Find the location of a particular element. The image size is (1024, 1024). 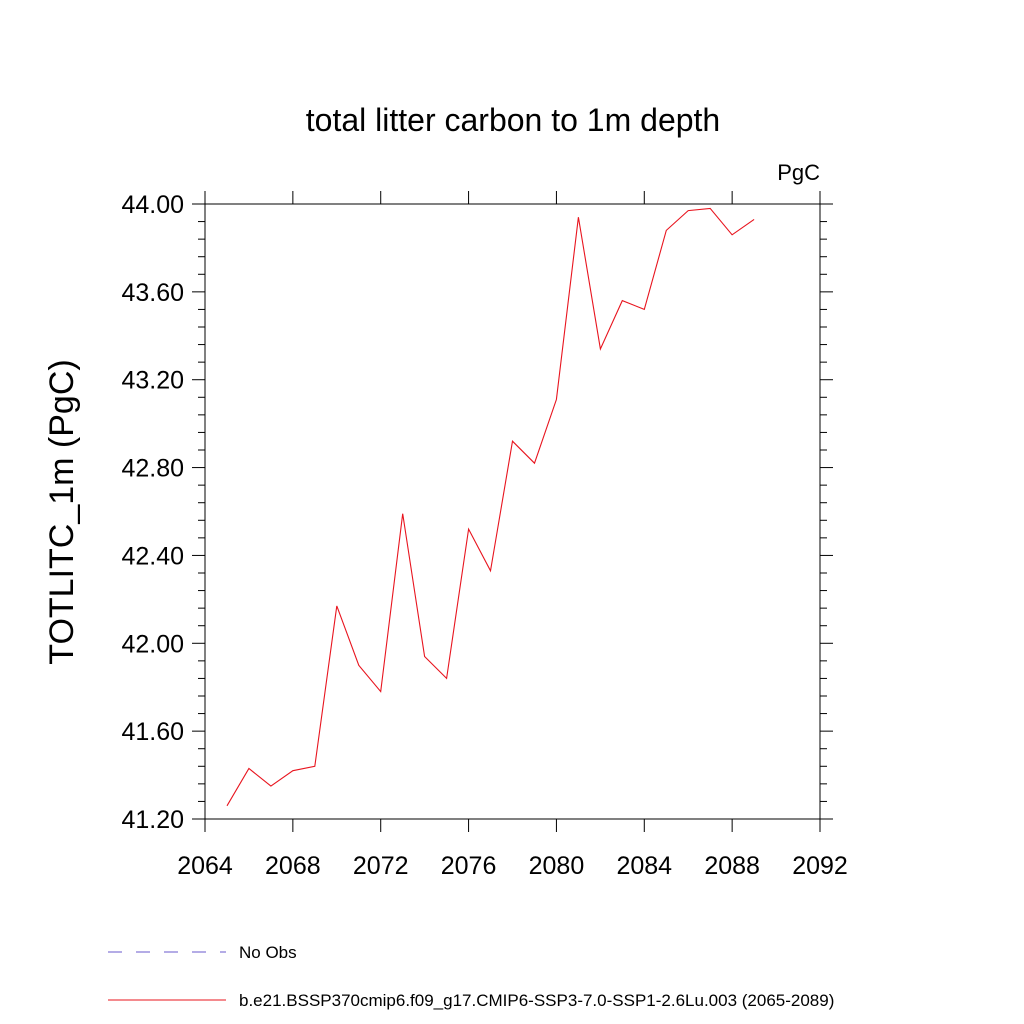

y-tick-label: 42.40 is located at coordinates (152, 556).